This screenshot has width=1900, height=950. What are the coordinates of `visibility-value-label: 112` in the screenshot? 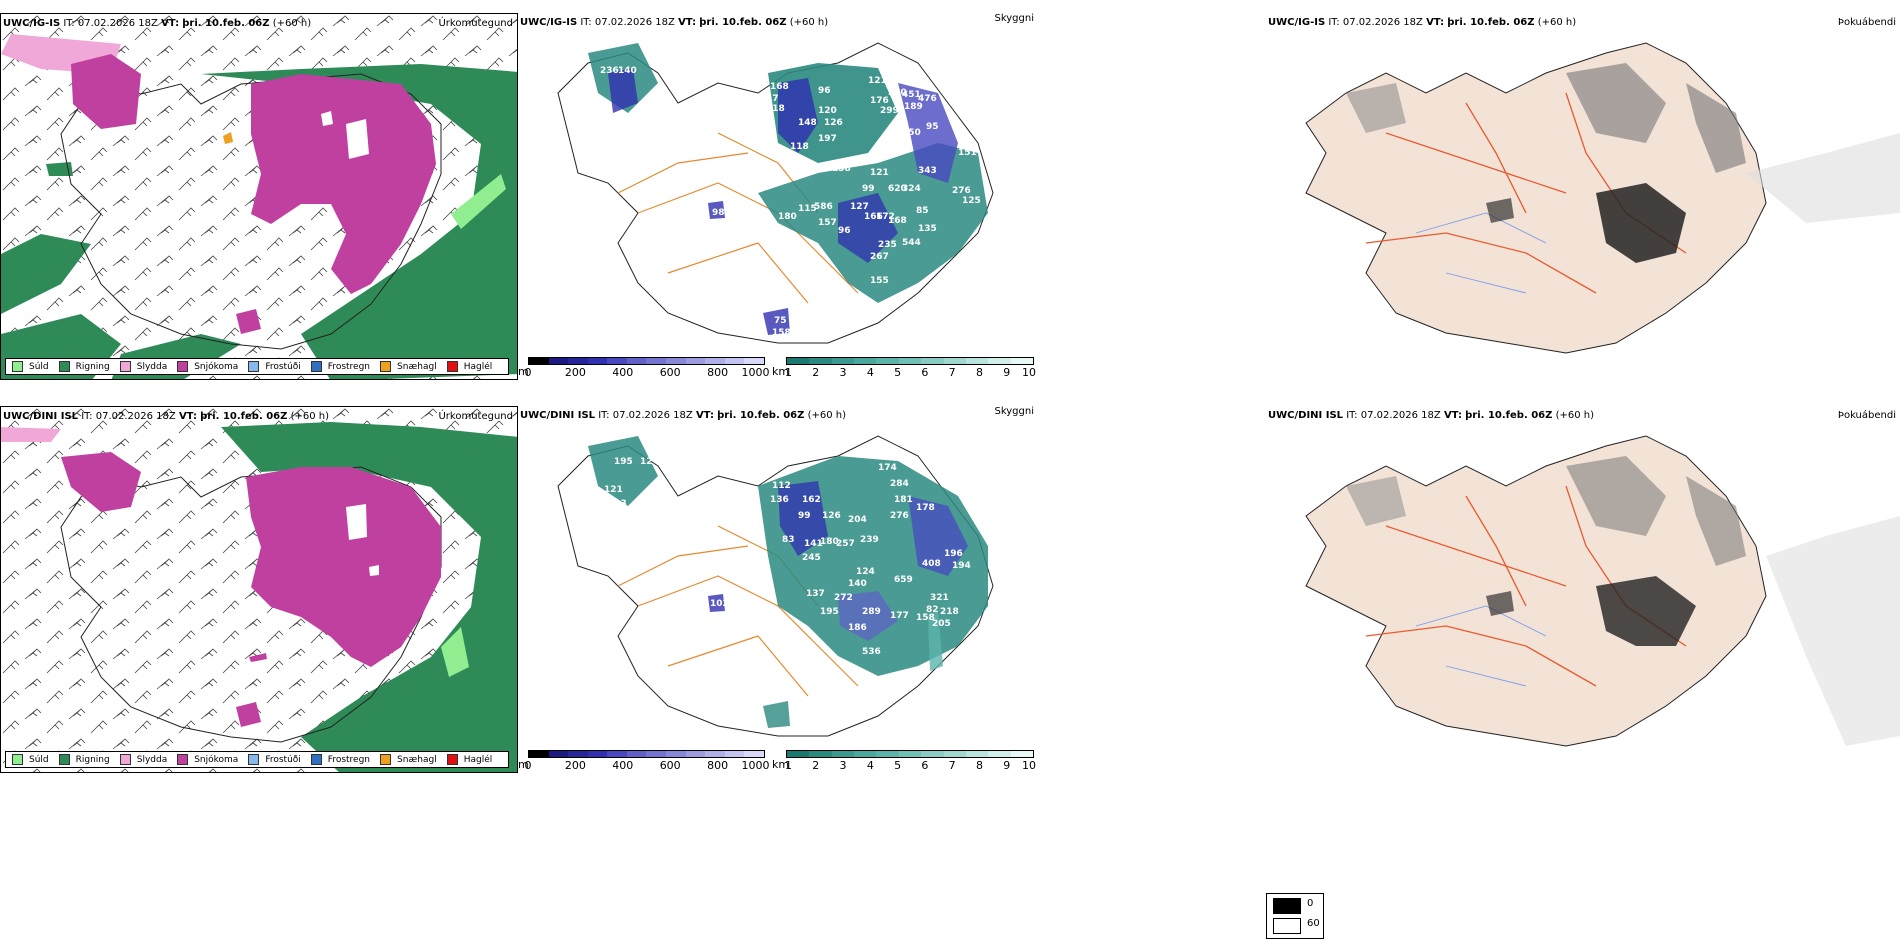 It's located at (781, 486).